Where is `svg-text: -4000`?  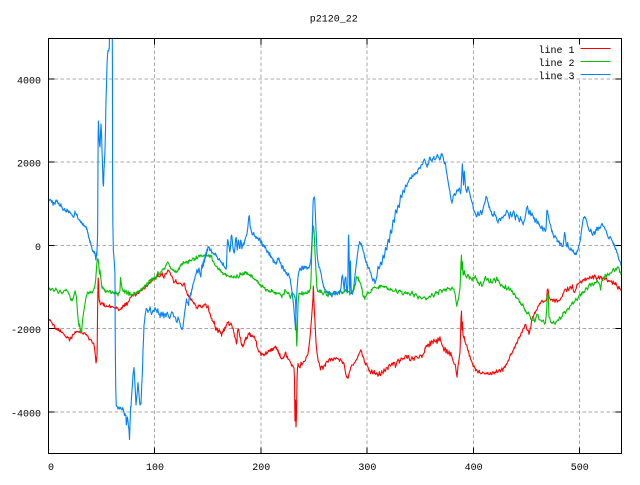 svg-text: -4000 is located at coordinates (26, 414).